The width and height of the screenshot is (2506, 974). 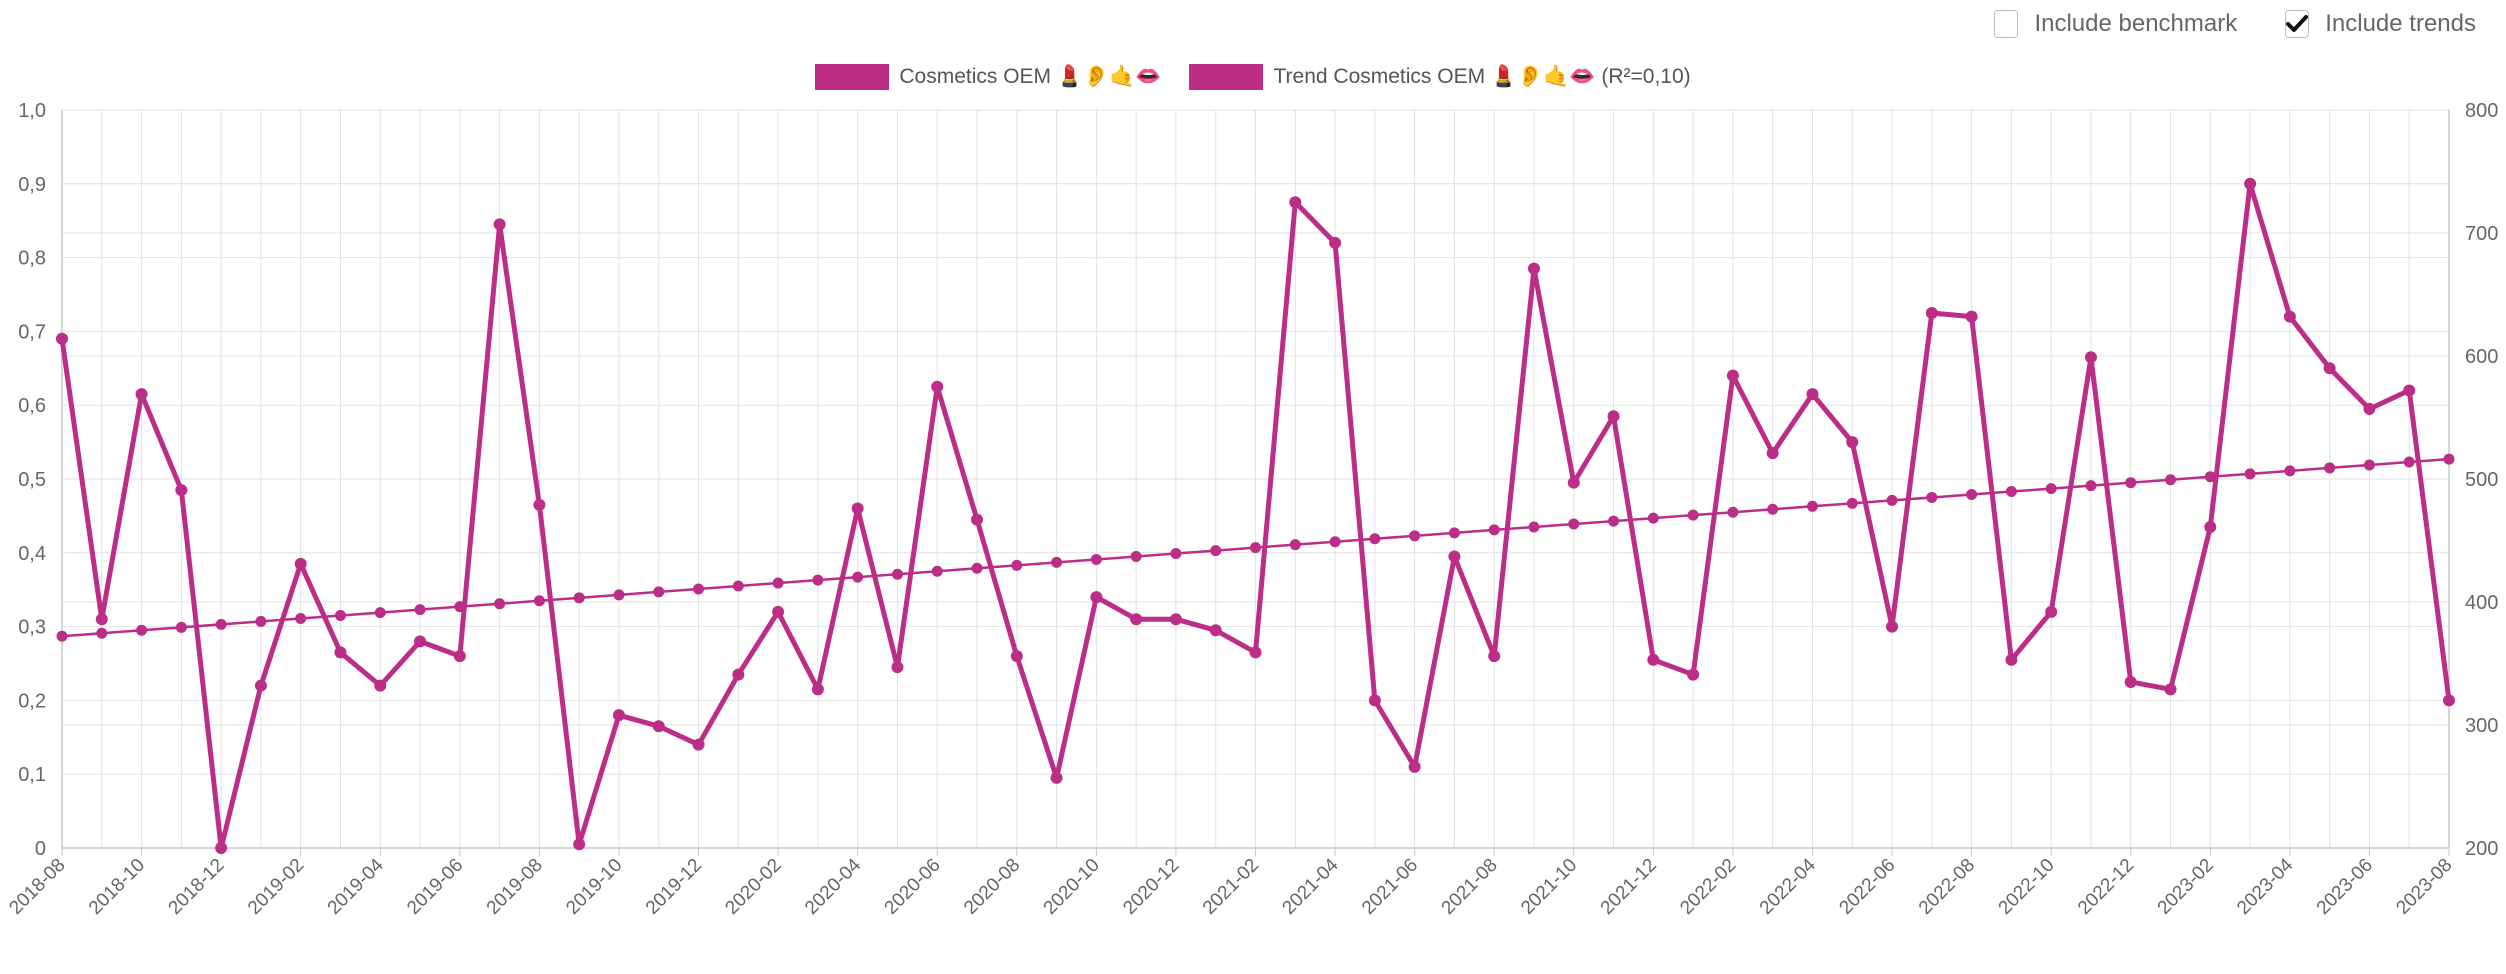 What do you see at coordinates (117, 887) in the screenshot?
I see `x-tick-label: 2018-10` at bounding box center [117, 887].